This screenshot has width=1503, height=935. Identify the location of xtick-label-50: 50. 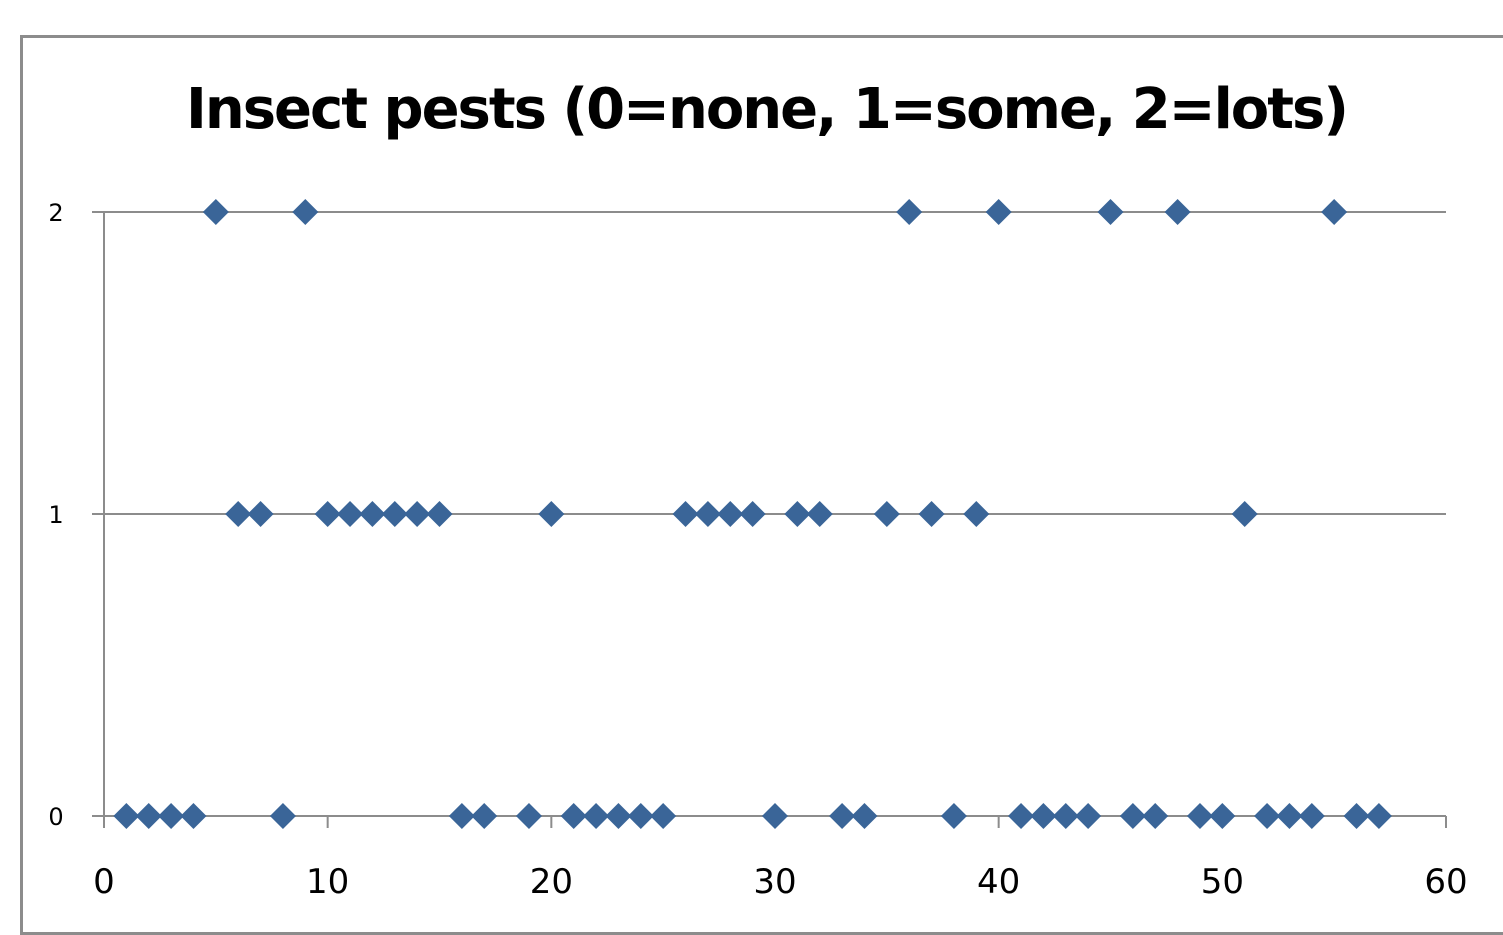
(1222, 882).